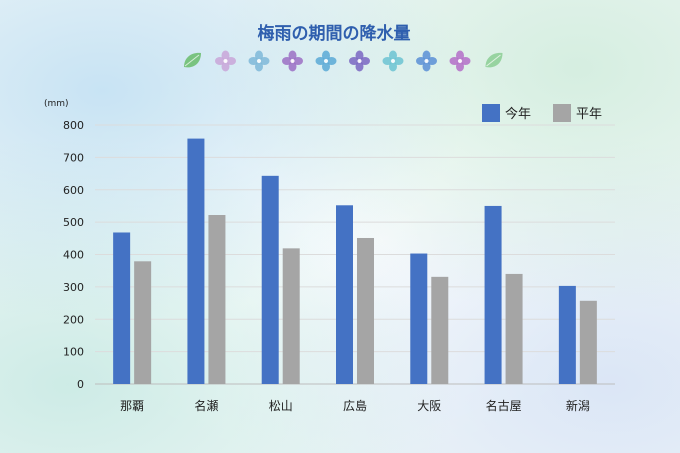 This screenshot has width=680, height=453. I want to click on x-tick-label: 那覇, so click(132, 406).